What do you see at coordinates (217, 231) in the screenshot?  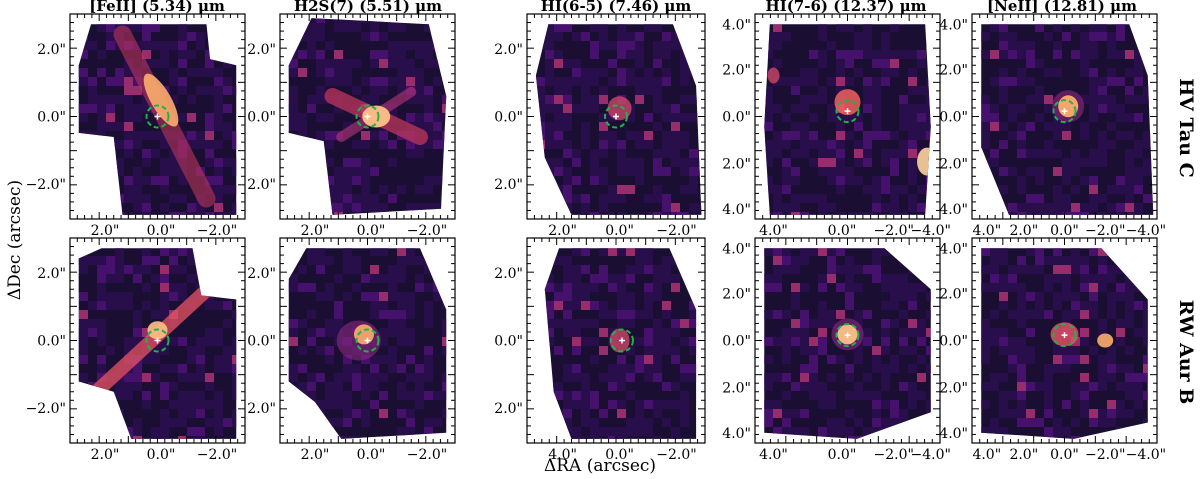 I see `x-tick-label: −2.0"` at bounding box center [217, 231].